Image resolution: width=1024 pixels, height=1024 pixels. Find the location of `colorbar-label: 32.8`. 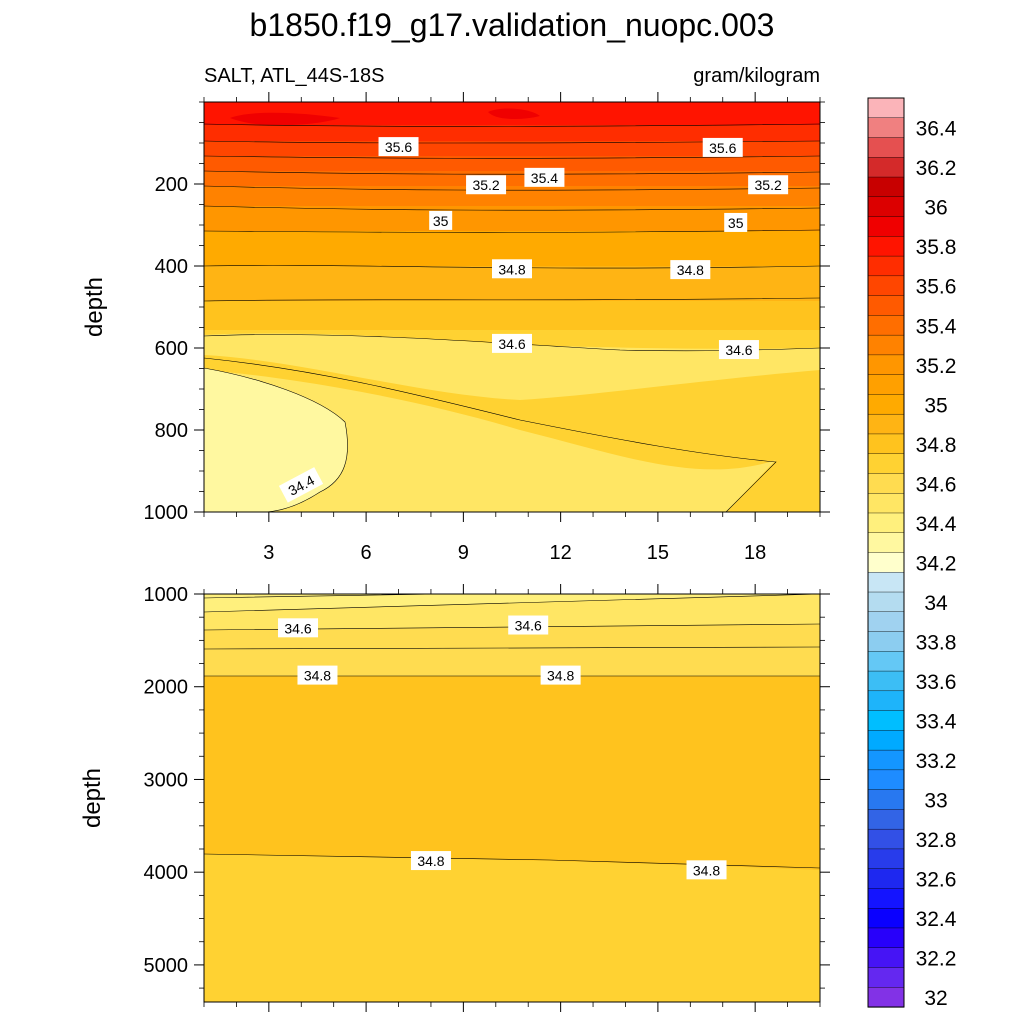

colorbar-label: 32.8 is located at coordinates (936, 840).